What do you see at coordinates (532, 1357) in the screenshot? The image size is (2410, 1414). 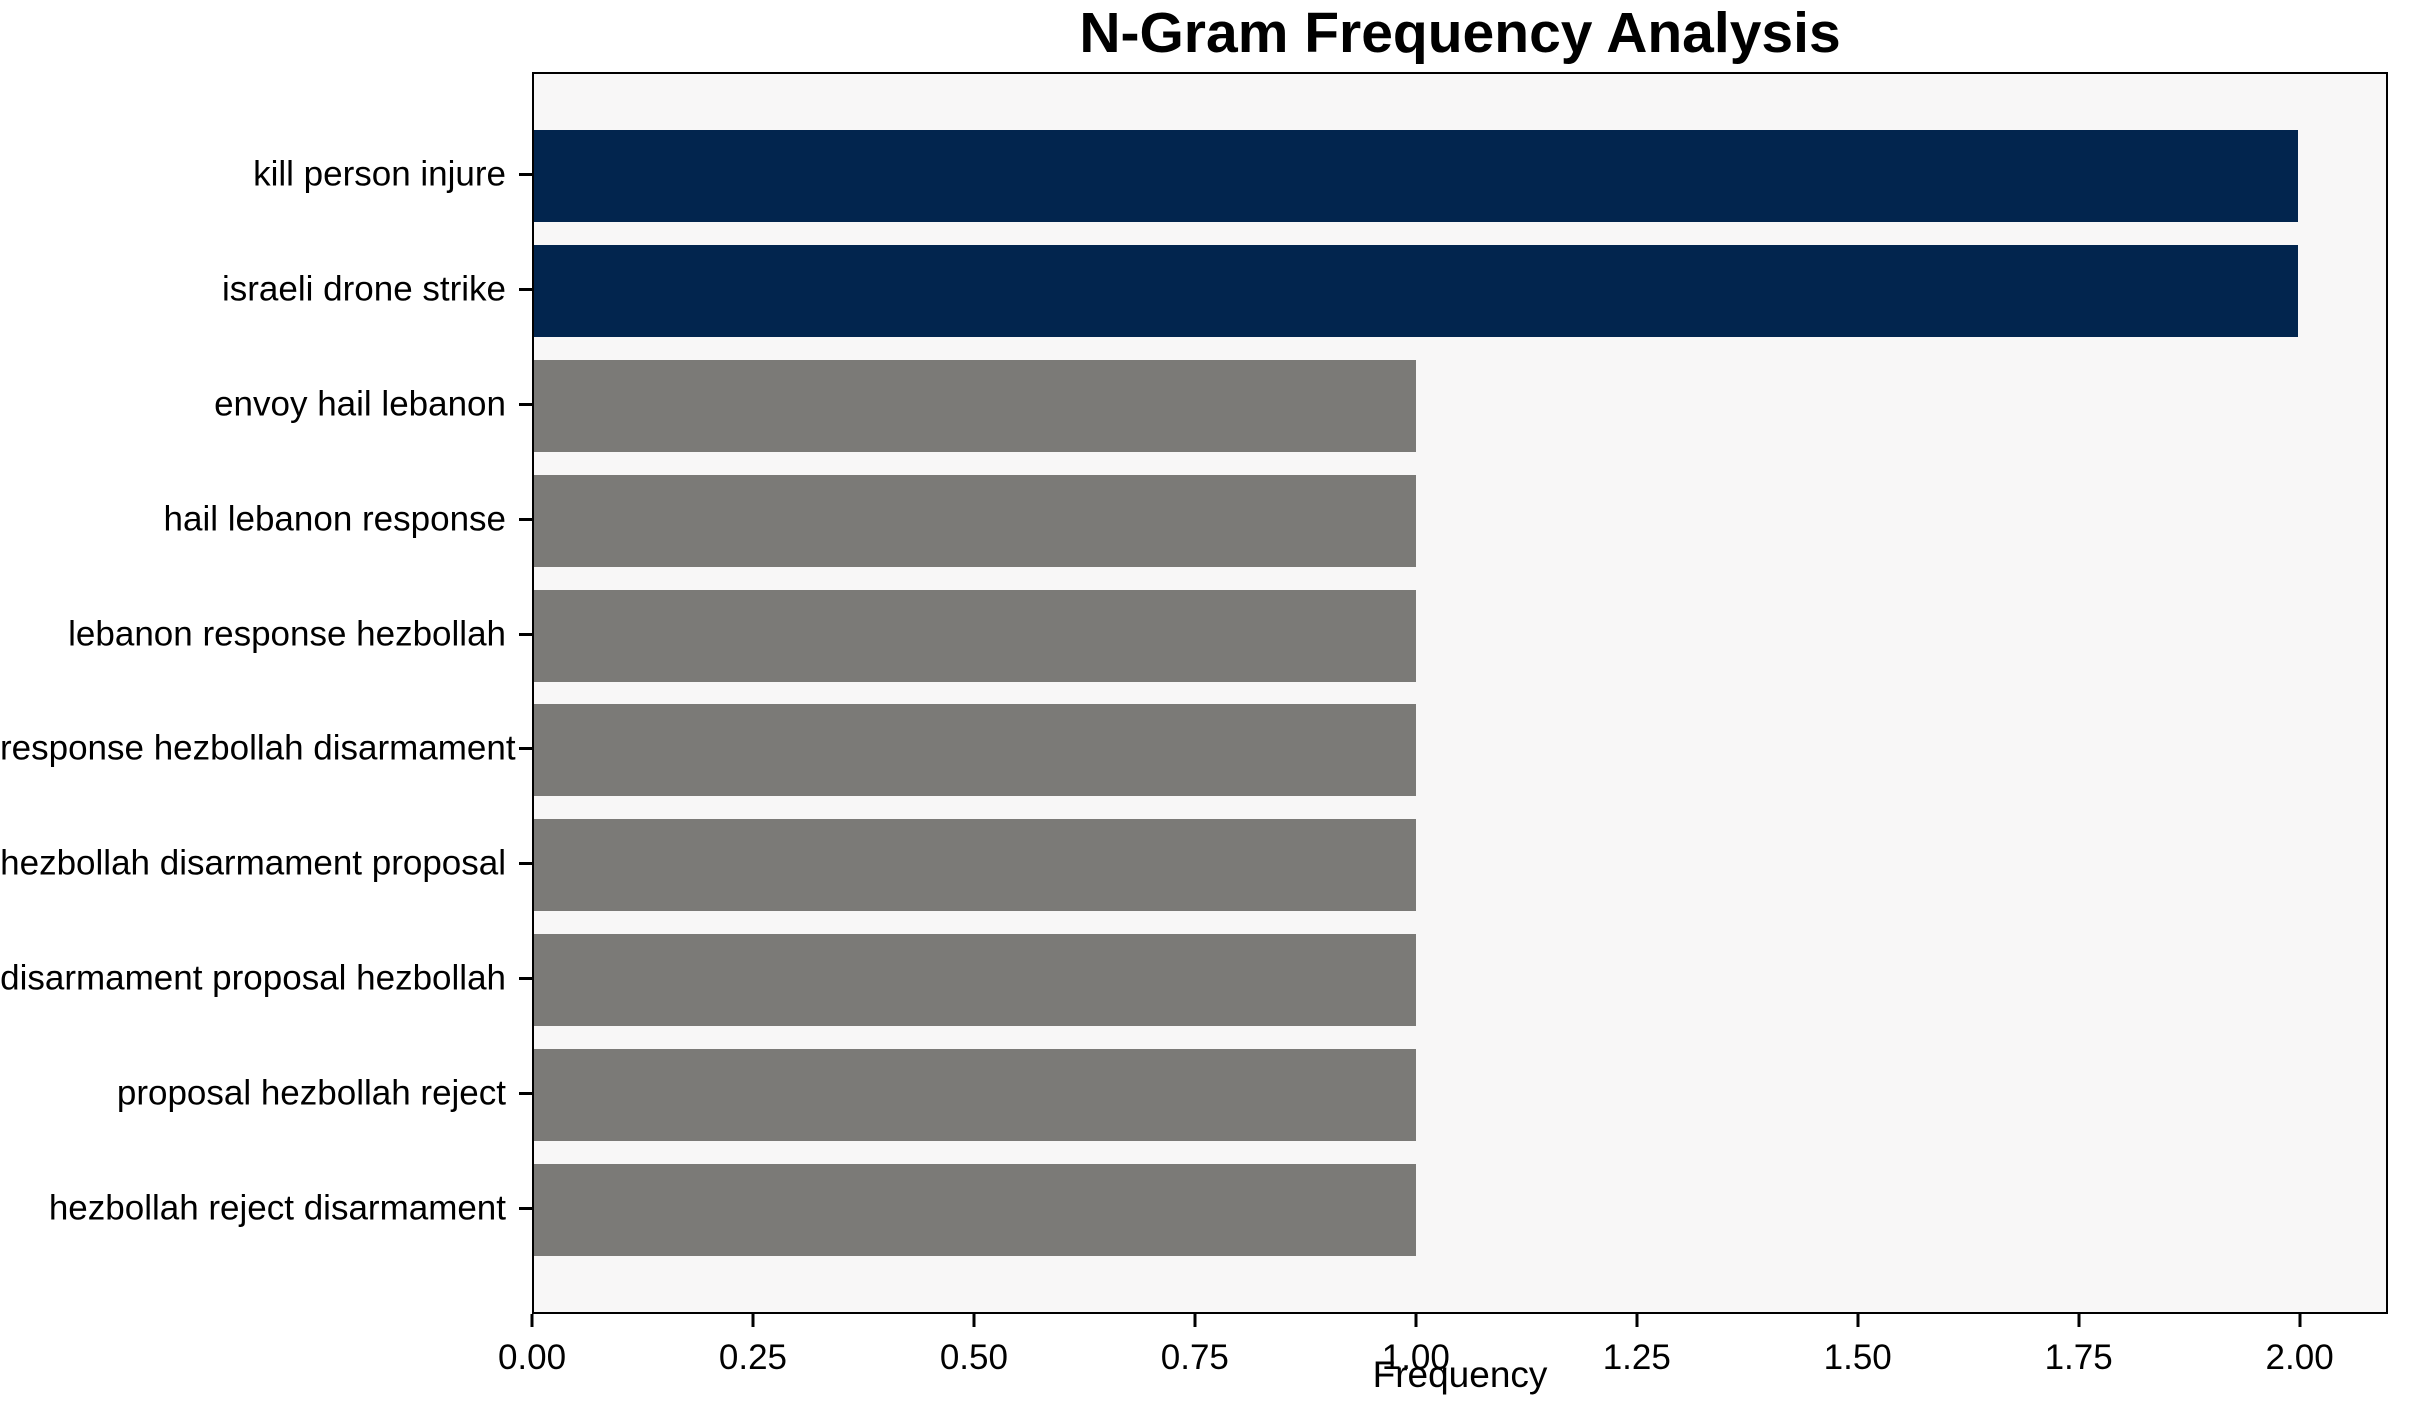 I see `x-tick-label: 0.00` at bounding box center [532, 1357].